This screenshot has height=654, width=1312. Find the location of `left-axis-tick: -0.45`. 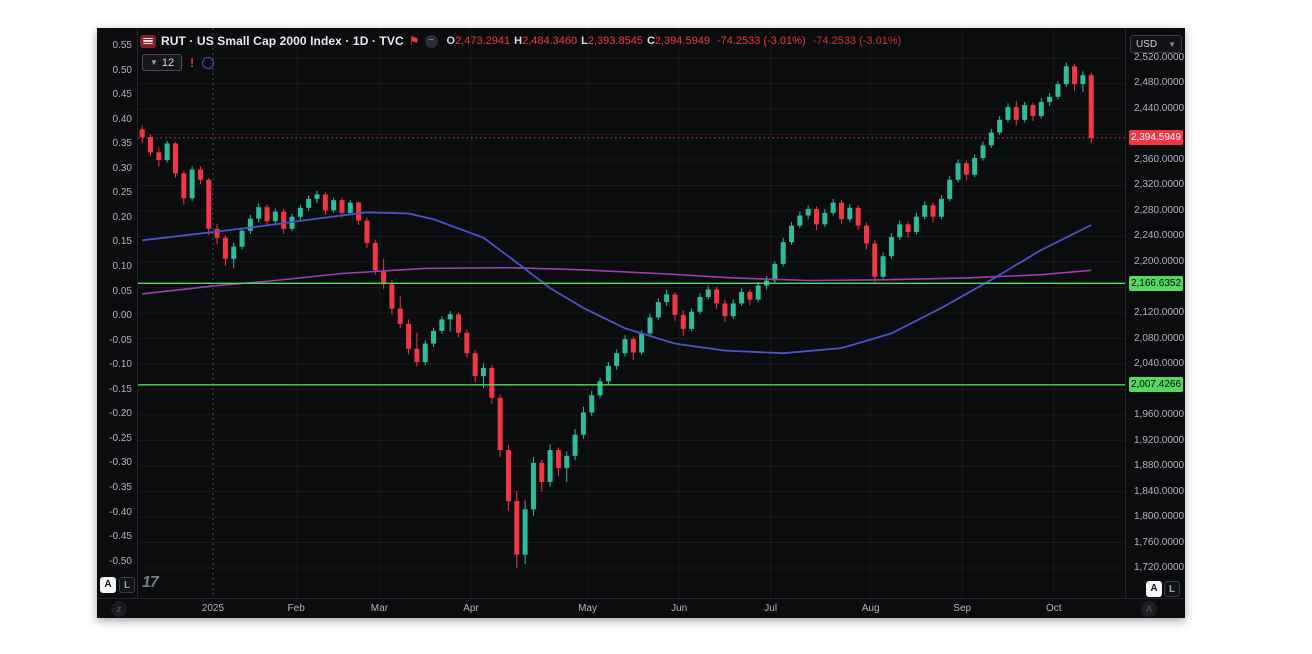

left-axis-tick: -0.45 is located at coordinates (120, 537).